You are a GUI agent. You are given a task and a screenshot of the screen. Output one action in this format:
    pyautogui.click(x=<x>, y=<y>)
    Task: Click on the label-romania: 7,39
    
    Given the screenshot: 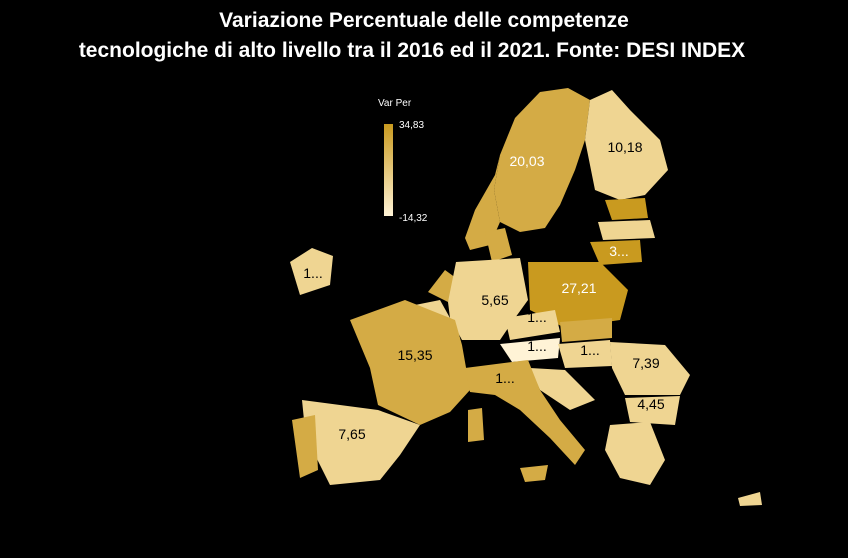 What is the action you would take?
    pyautogui.click(x=645, y=363)
    